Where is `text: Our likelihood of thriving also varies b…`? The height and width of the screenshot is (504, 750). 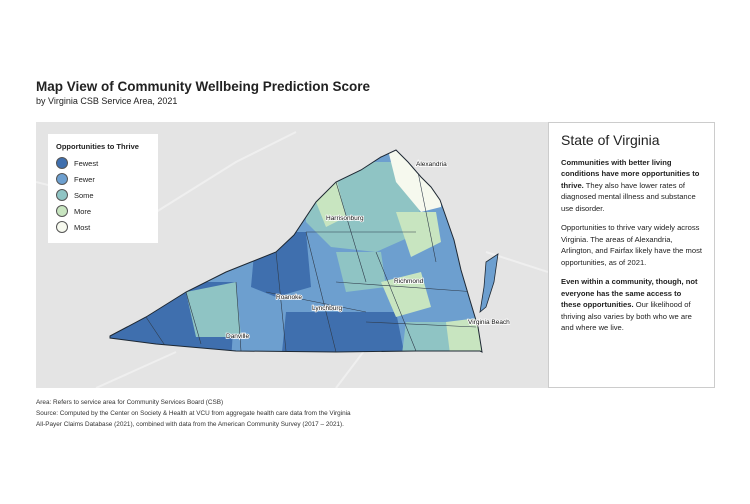 text: Our likelihood of thriving also varies b… is located at coordinates (626, 316).